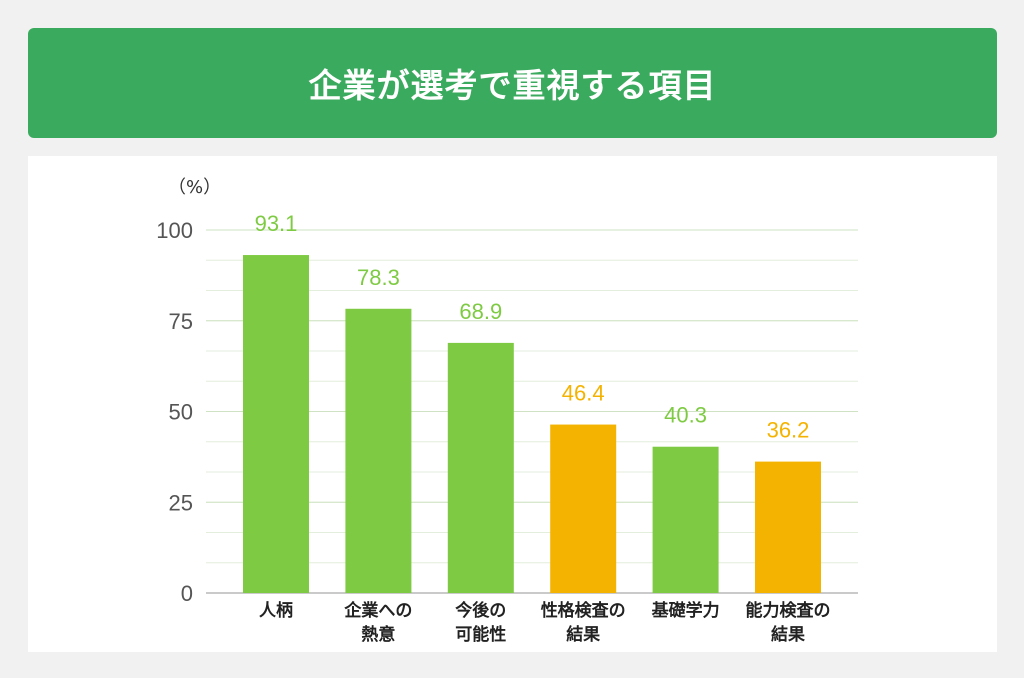 Image resolution: width=1024 pixels, height=678 pixels. Describe the element at coordinates (685, 610) in the screenshot. I see `x-tick-label: 基礎学力` at that location.